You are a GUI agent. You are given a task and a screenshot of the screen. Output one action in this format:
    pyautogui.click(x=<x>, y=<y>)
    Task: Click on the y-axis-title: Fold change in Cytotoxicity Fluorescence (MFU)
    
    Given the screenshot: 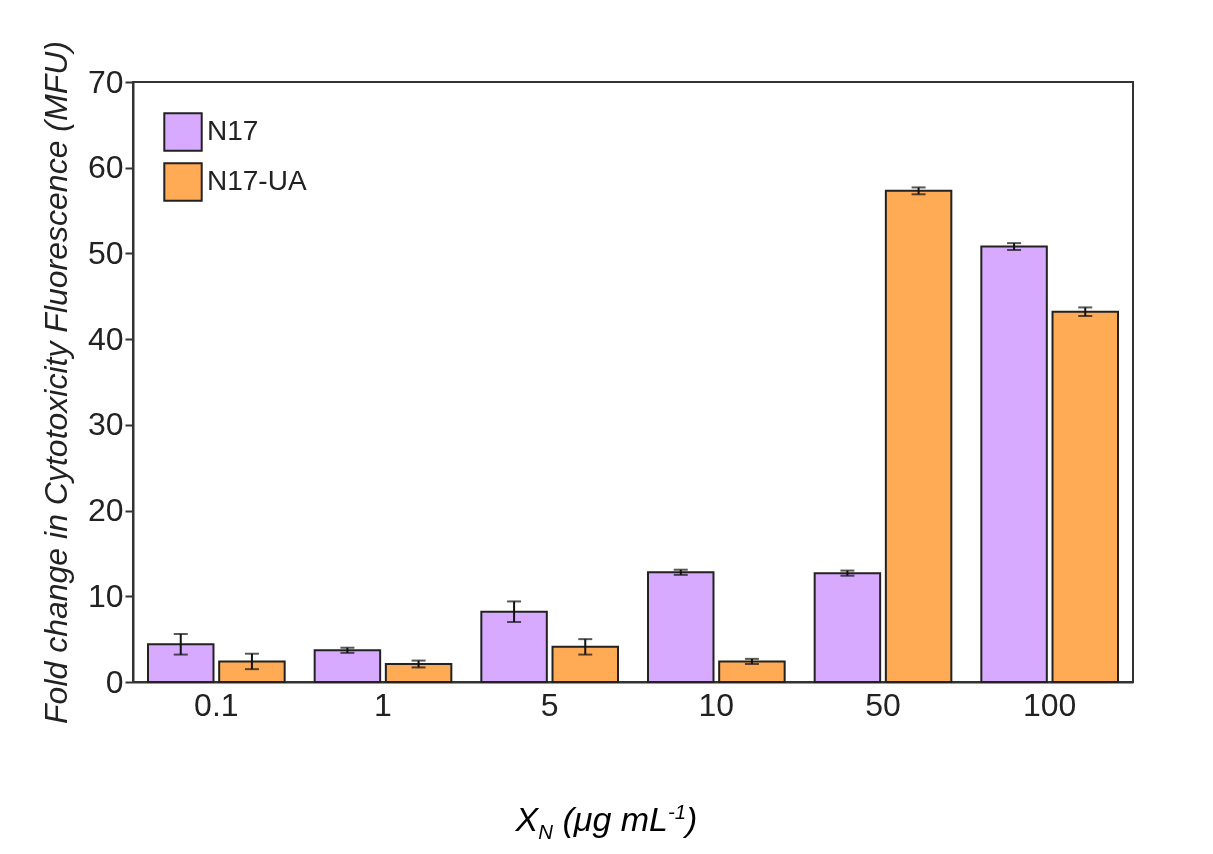 What is the action you would take?
    pyautogui.click(x=55, y=382)
    